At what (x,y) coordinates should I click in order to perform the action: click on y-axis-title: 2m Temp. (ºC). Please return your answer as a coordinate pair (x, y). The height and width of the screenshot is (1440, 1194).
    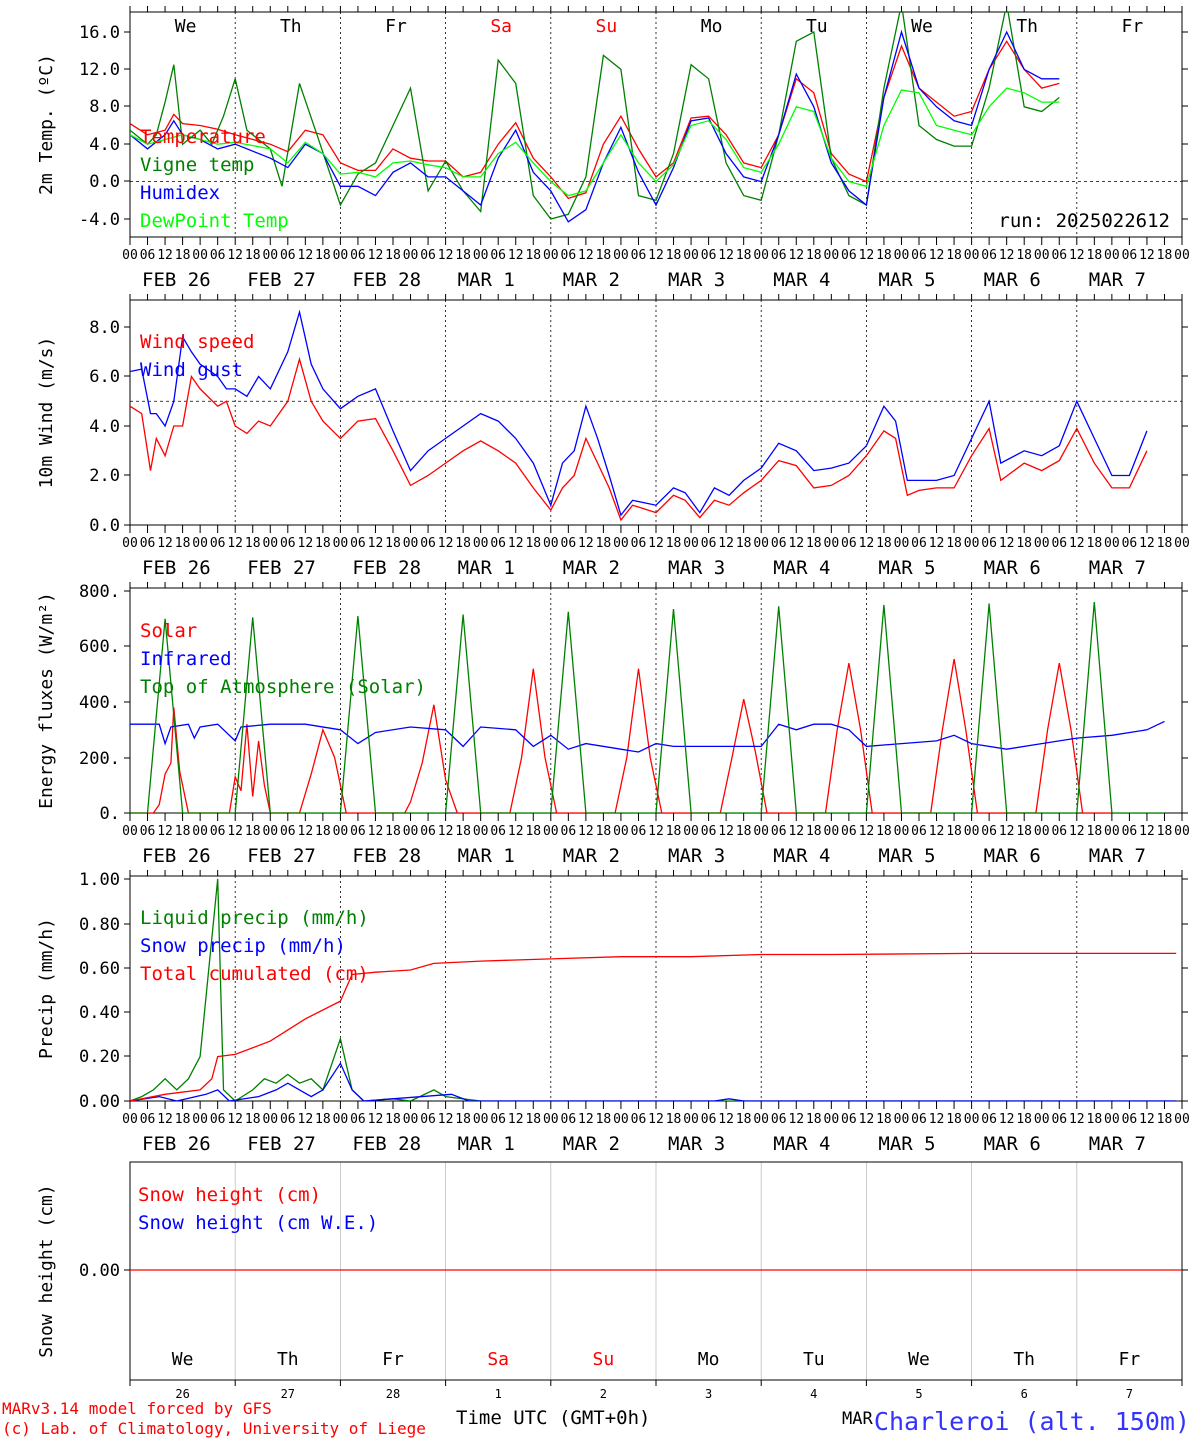
    Looking at the image, I should click on (46, 124).